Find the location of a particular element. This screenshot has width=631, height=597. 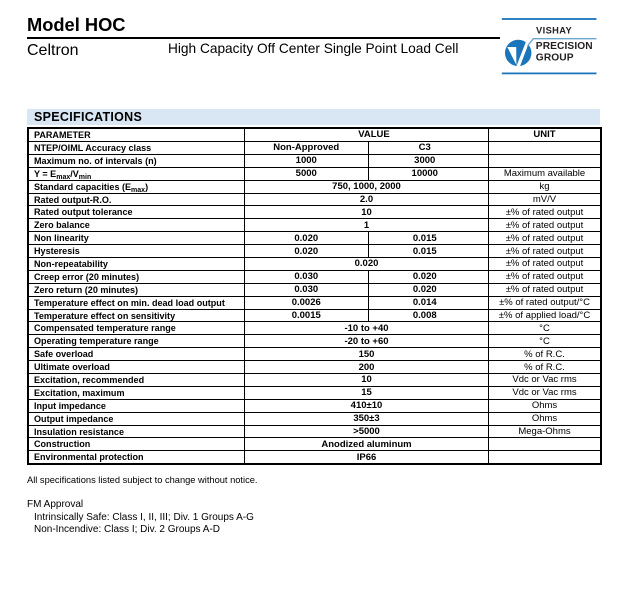

svg-text: PRECISION is located at coordinates (564, 46).